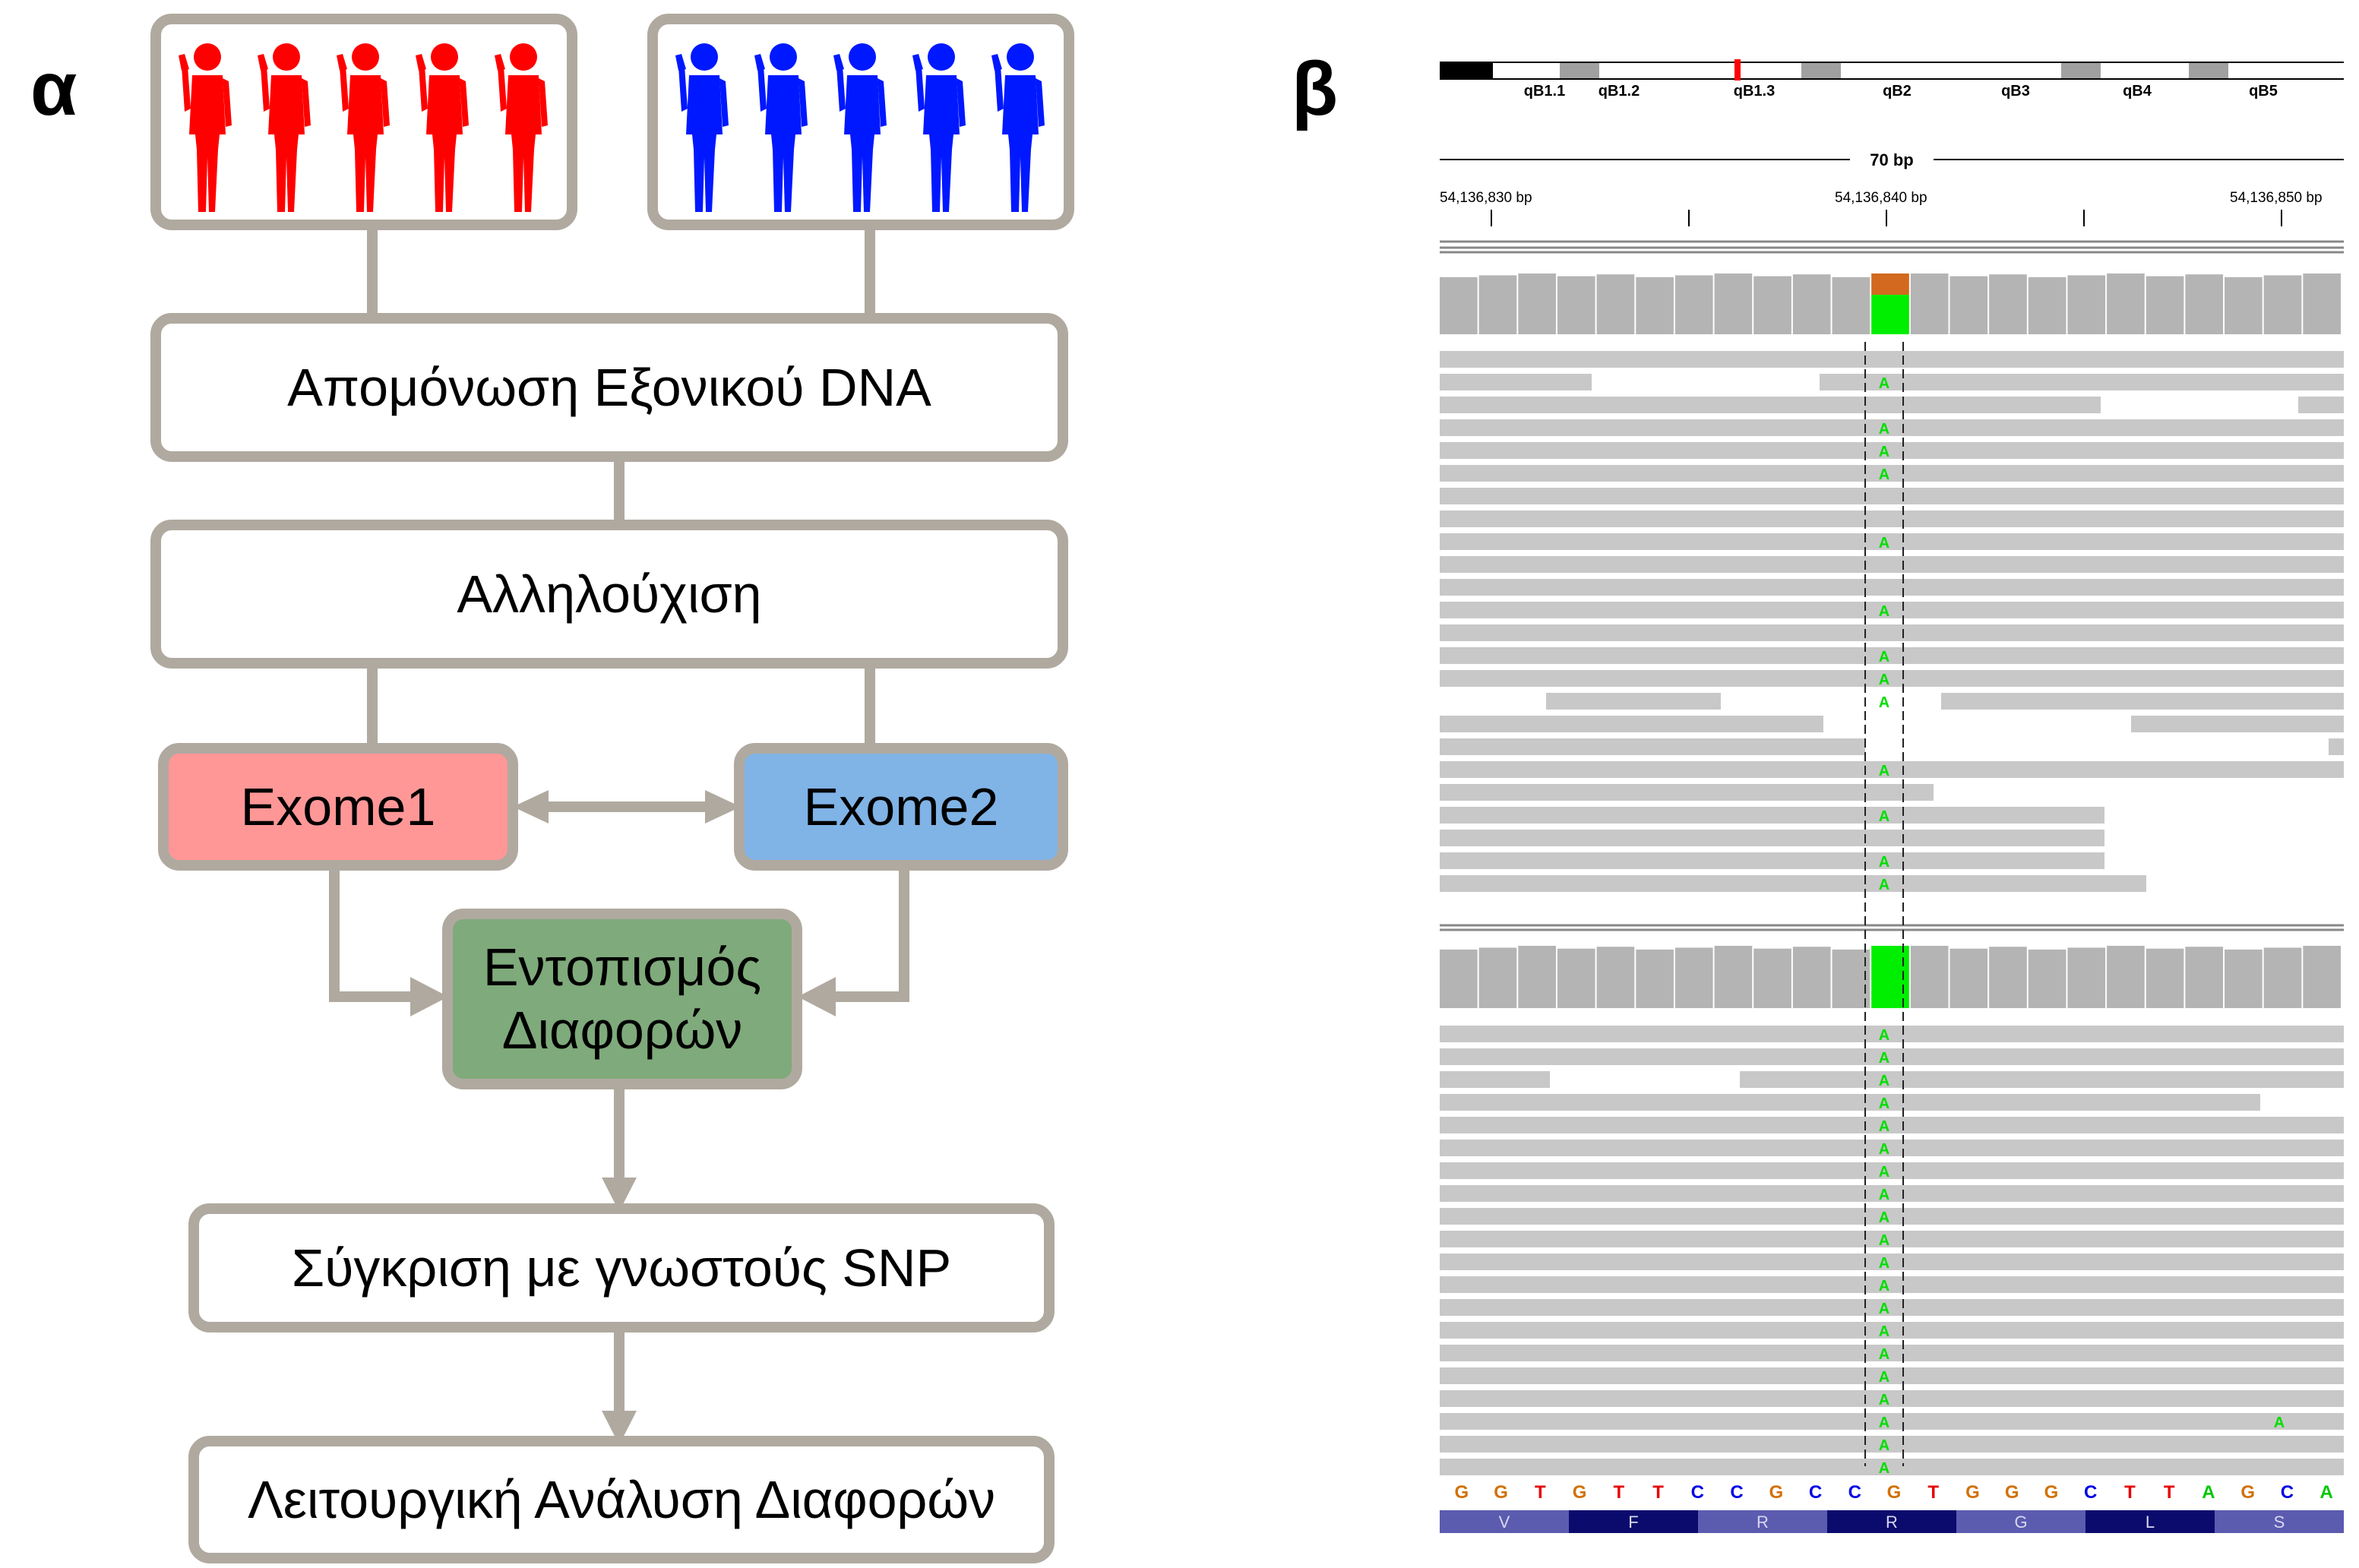  Describe the element at coordinates (609, 594) in the screenshot. I see `sequencing-step: Αλληλούχιση` at that location.